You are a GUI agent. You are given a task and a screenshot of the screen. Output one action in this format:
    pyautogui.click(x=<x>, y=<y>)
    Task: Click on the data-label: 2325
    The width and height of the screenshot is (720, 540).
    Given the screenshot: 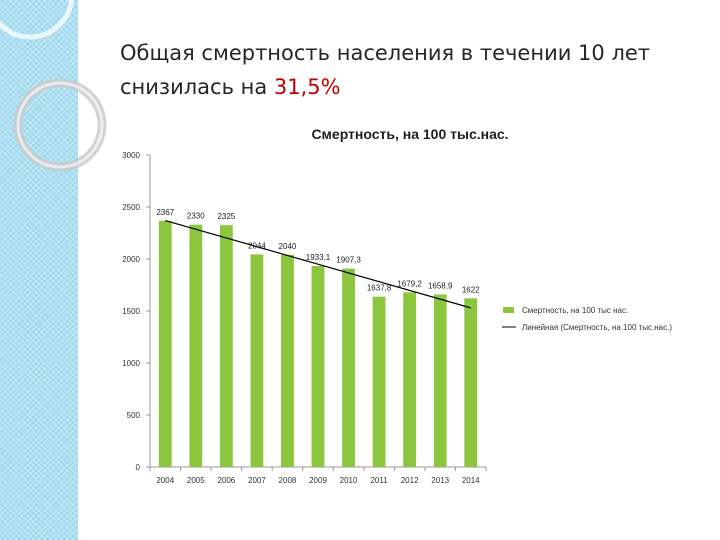 What is the action you would take?
    pyautogui.click(x=226, y=216)
    